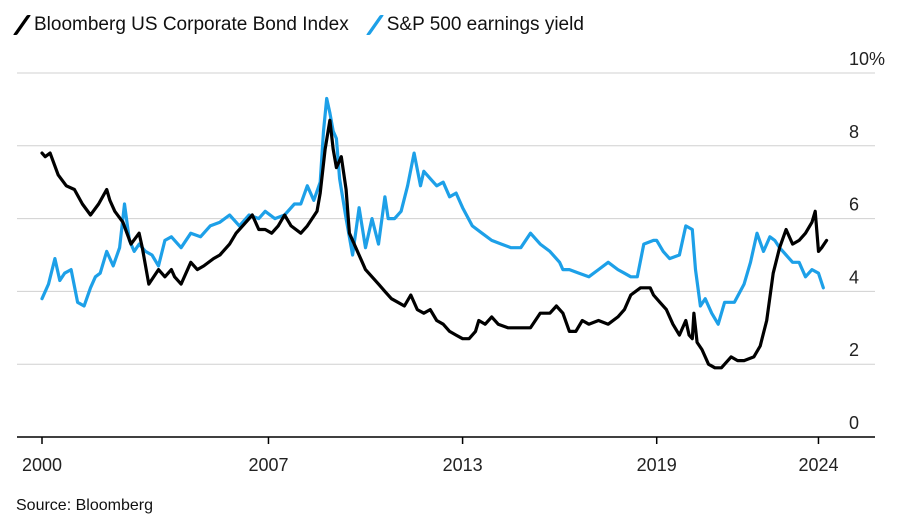 Image resolution: width=915 pixels, height=531 pixels. I want to click on y-tick-label-0: 0, so click(854, 423).